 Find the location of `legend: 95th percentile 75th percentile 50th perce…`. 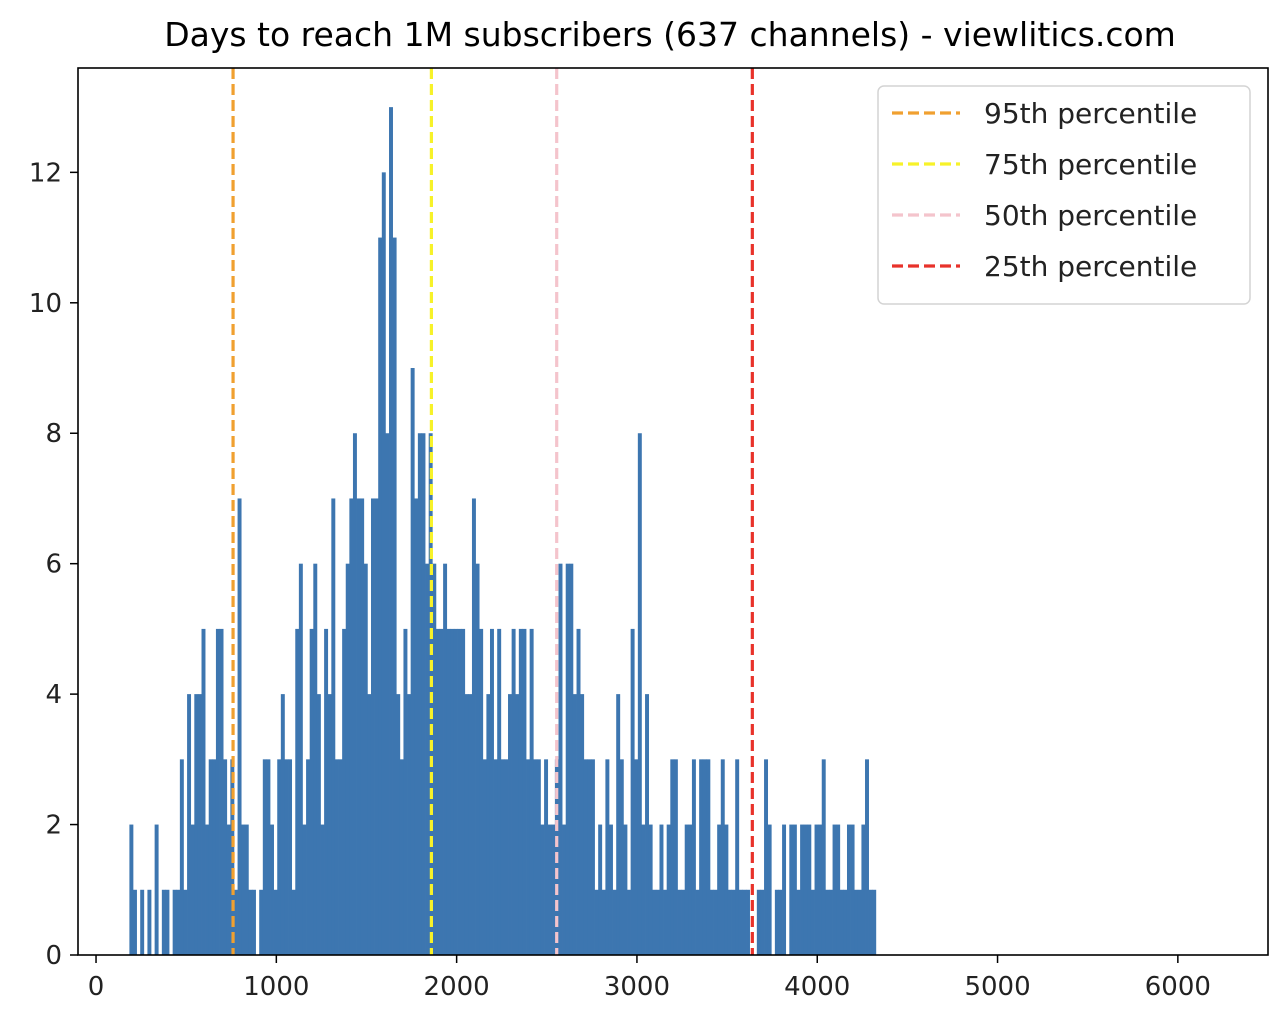

legend: 95th percentile 75th percentile 50th perce… is located at coordinates (1064, 195).